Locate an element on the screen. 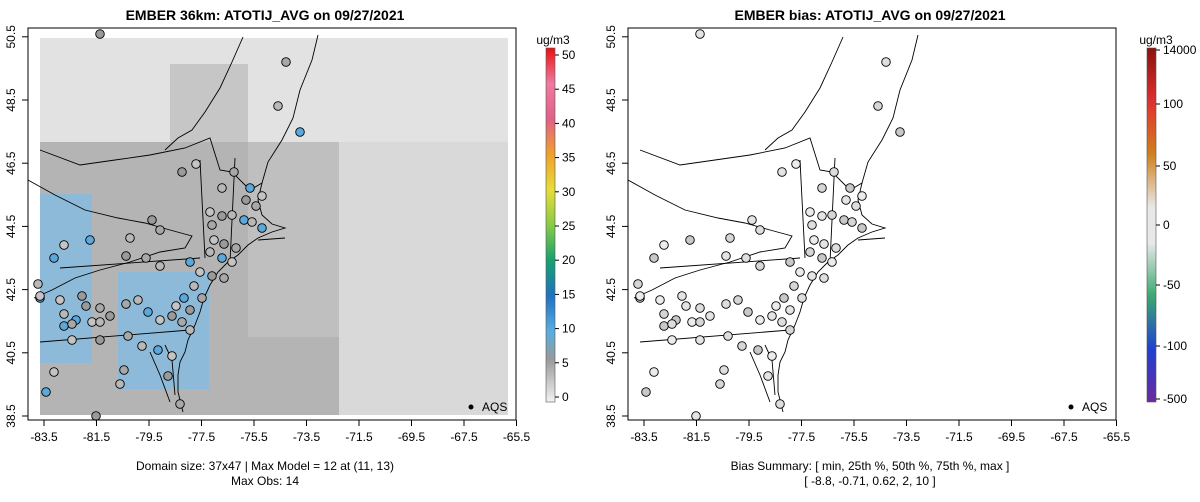 This screenshot has height=502, width=1200. model-x-tick-label: -69.5 is located at coordinates (412, 437).